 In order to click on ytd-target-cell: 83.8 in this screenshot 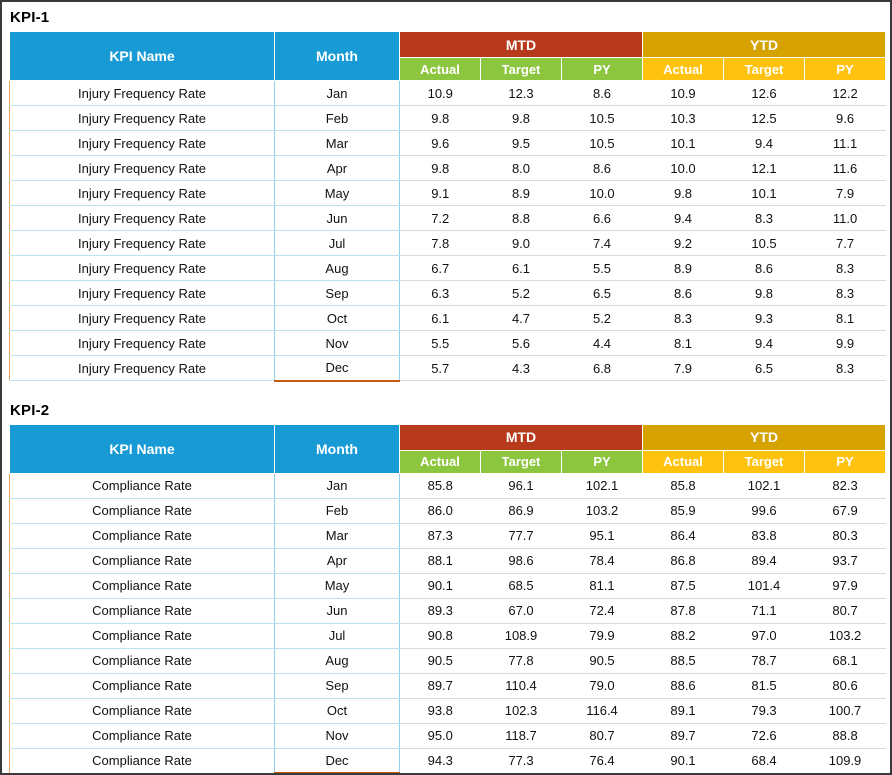, I will do `click(764, 536)`.